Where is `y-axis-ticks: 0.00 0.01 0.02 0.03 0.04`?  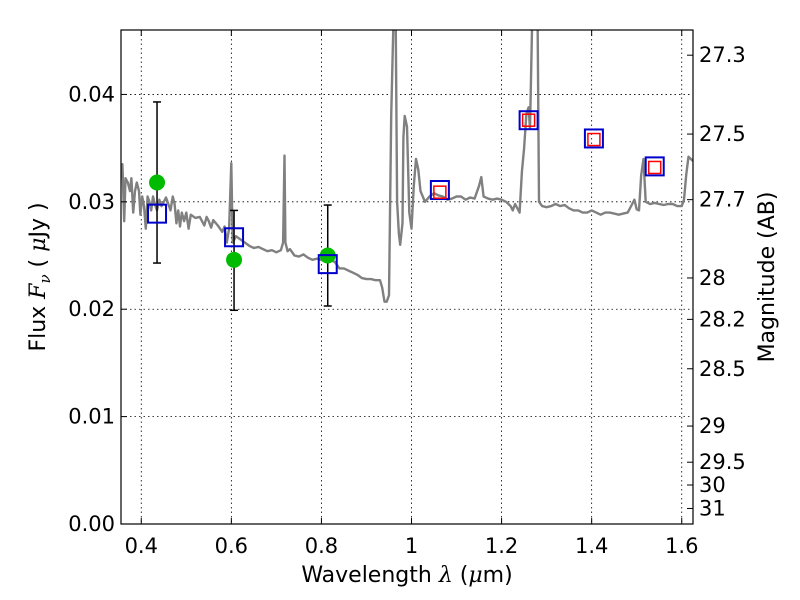
y-axis-ticks: 0.00 0.01 0.02 0.03 0.04 is located at coordinates (97, 309).